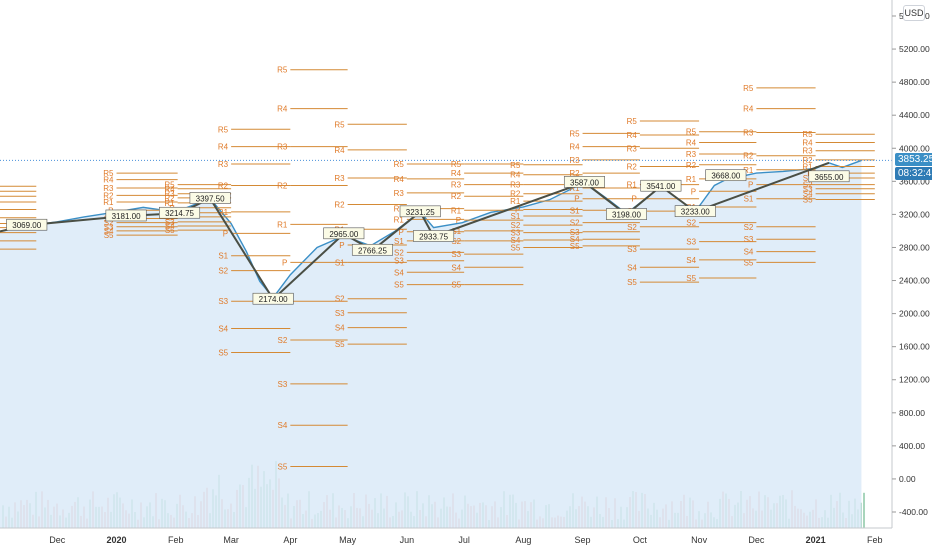  Describe the element at coordinates (914, 49) in the screenshot. I see `y-axis-tick-label: 5200.00` at that location.